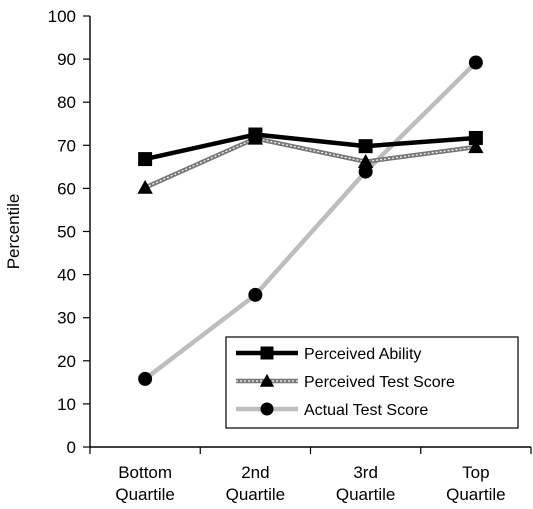  I want to click on legend-item: Perceived Ability, so click(328, 354).